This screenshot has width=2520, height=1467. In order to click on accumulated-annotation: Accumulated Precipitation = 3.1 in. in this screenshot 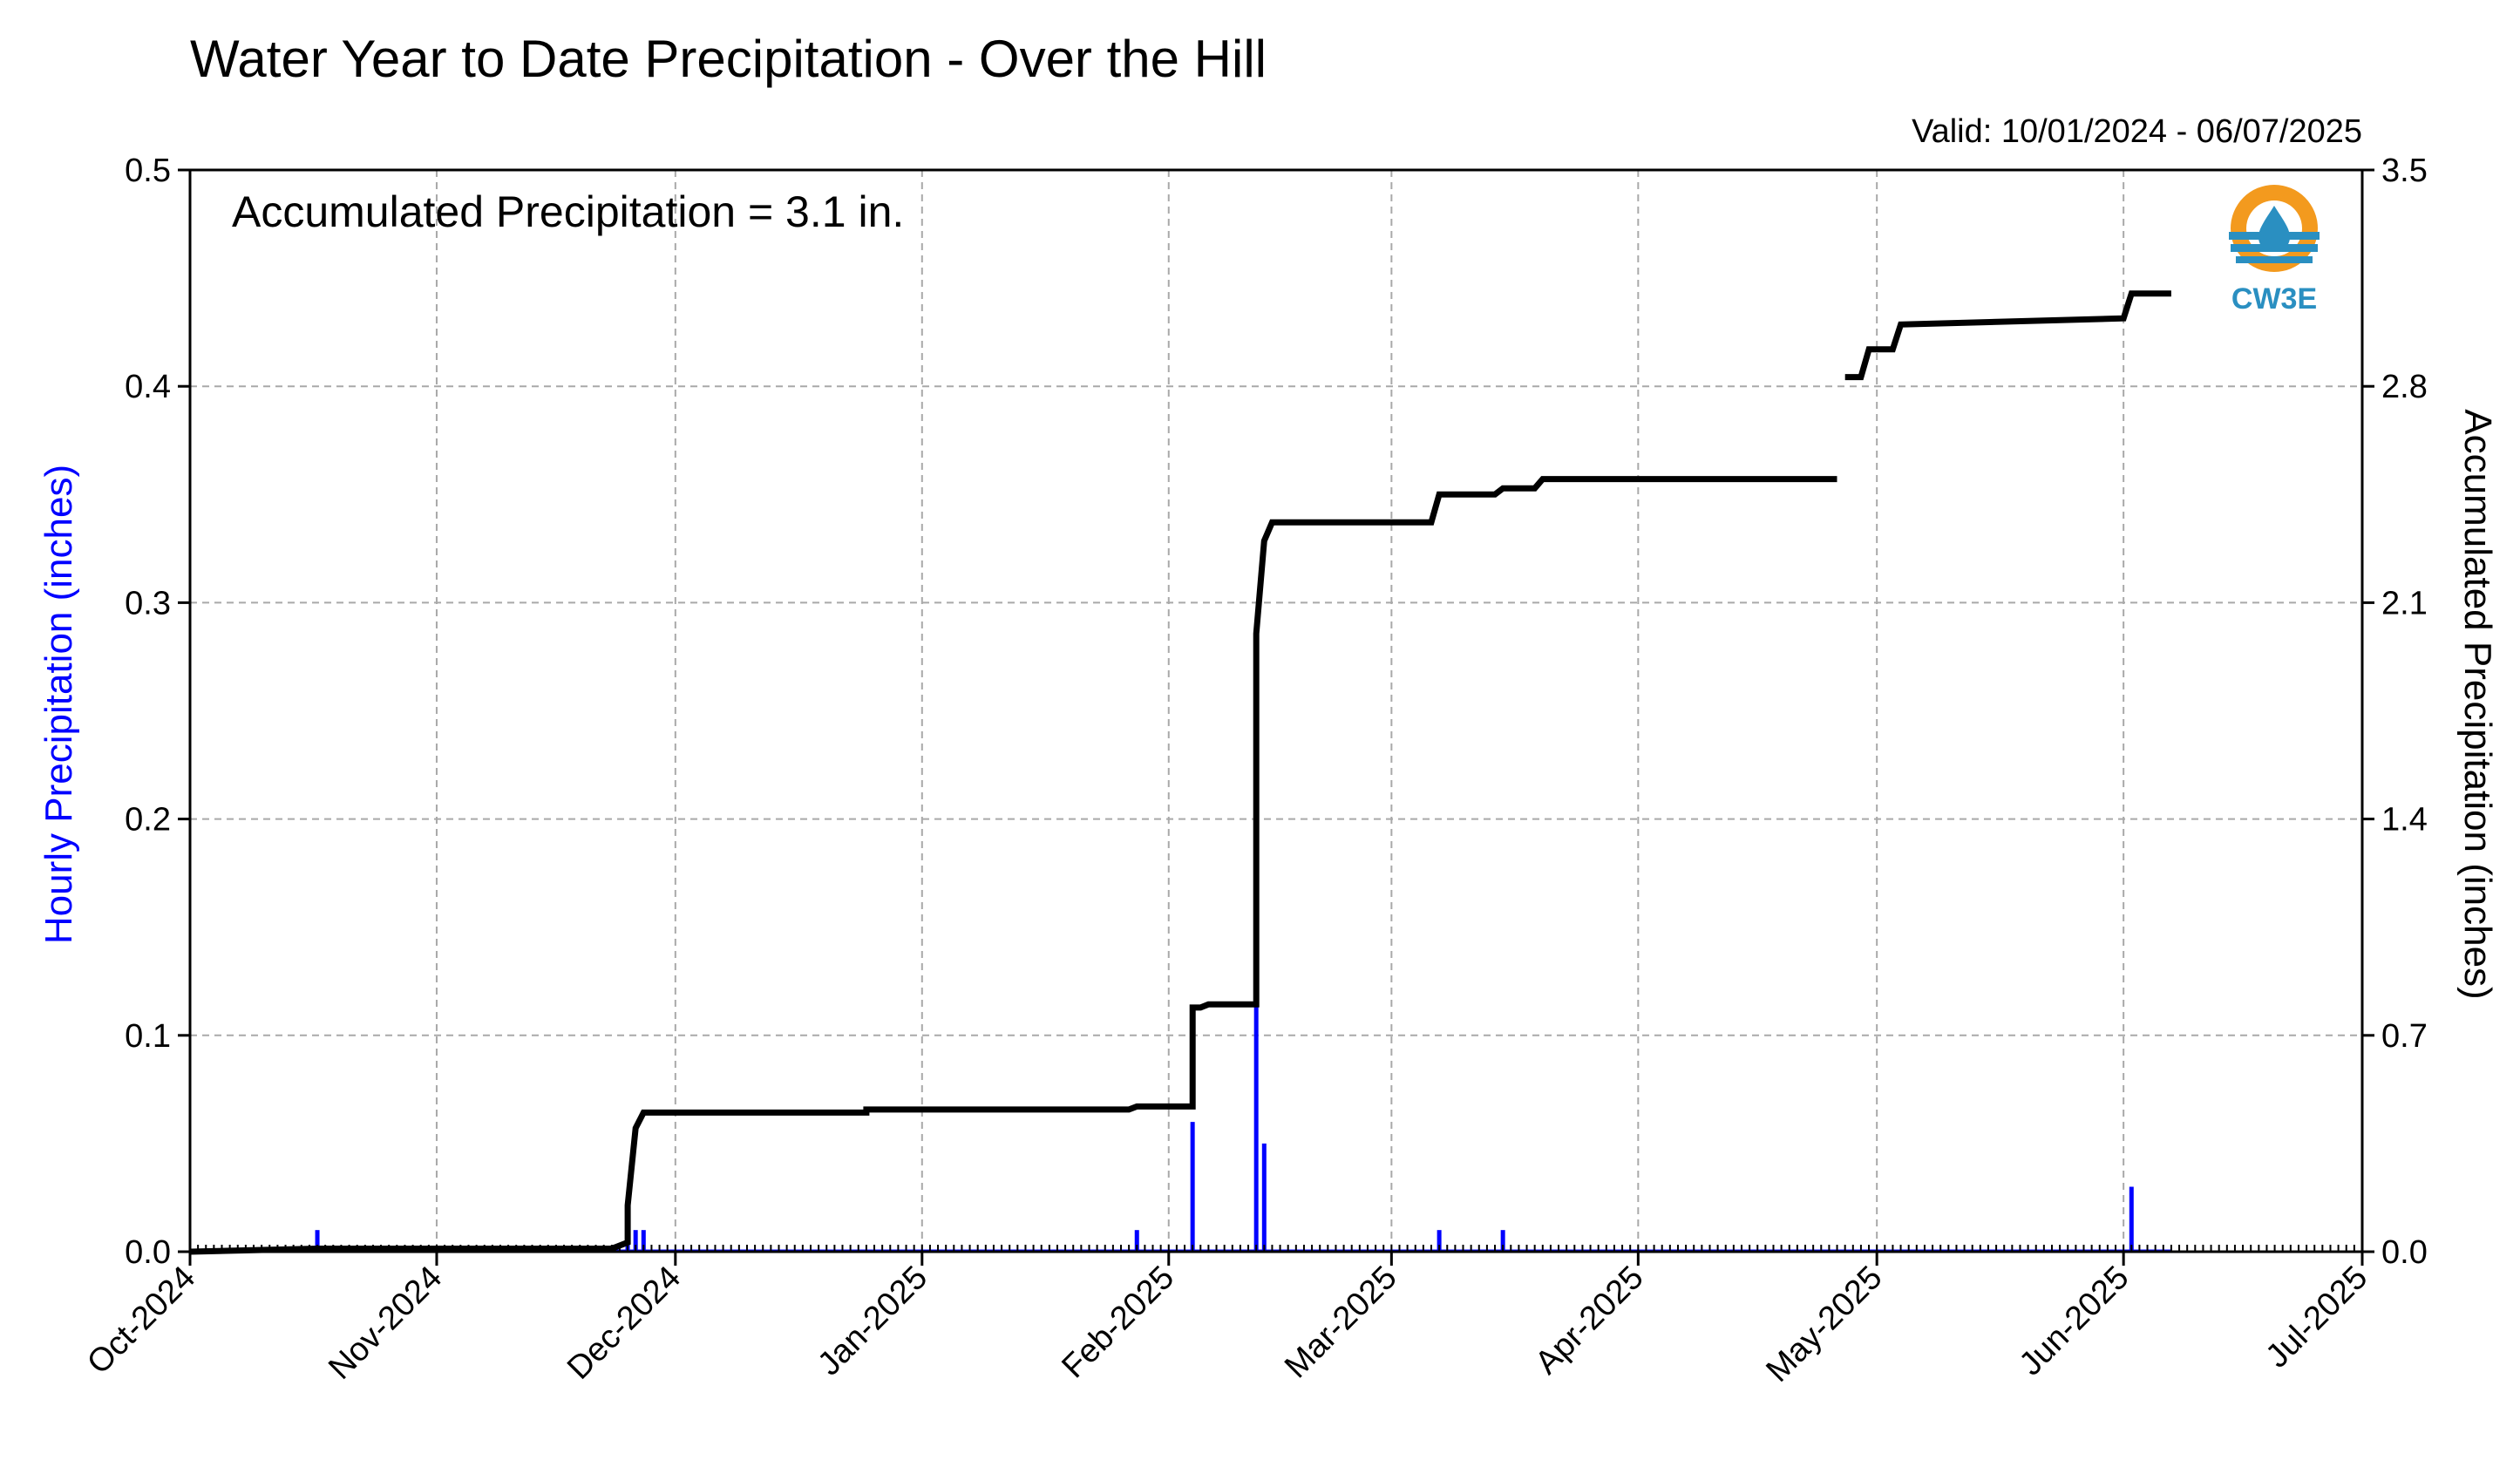, I will do `click(568, 212)`.